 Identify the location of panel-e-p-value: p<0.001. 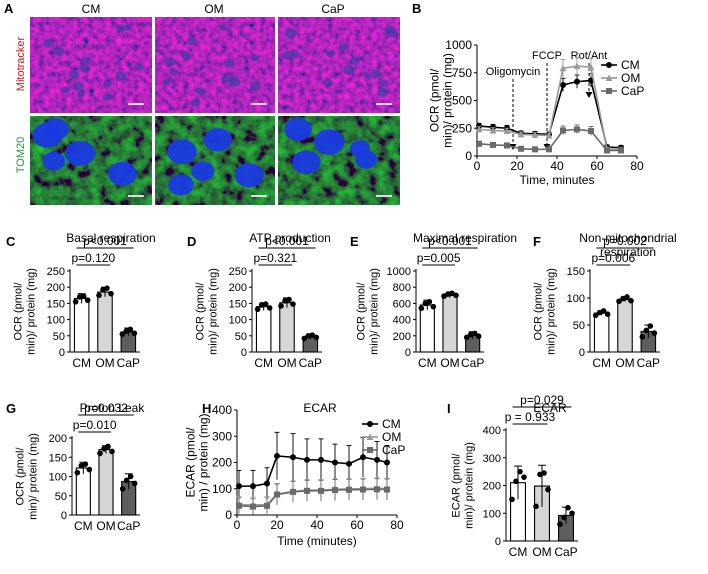
(450, 241).